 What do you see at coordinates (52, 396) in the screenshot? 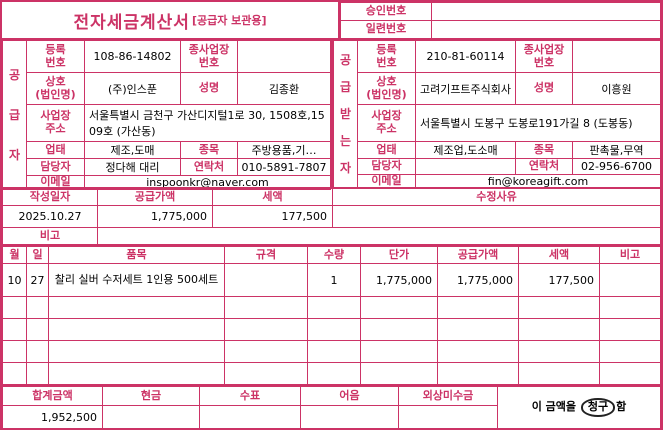
I see `total-amount-label: 합계금액` at bounding box center [52, 396].